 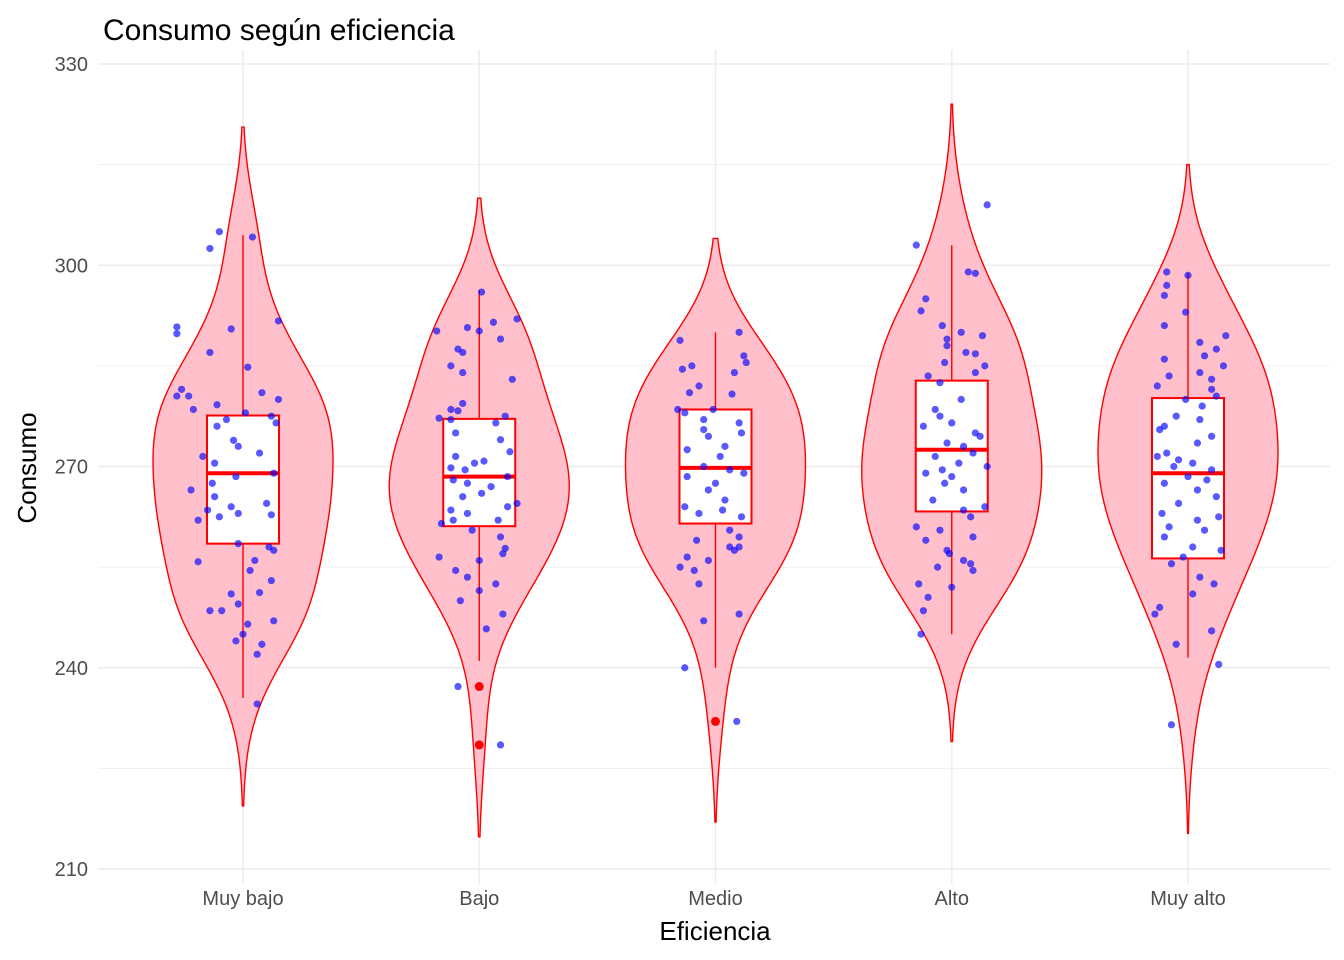 I want to click on chart-title: Consumo según eficiencia, so click(x=279, y=30).